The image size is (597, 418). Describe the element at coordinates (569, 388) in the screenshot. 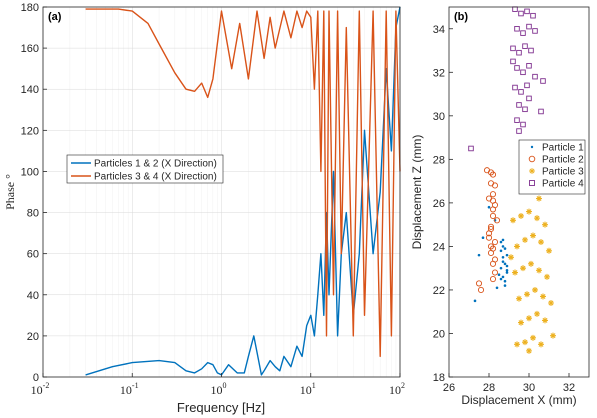

I see `panel-b-x-tick-label: 32` at that location.